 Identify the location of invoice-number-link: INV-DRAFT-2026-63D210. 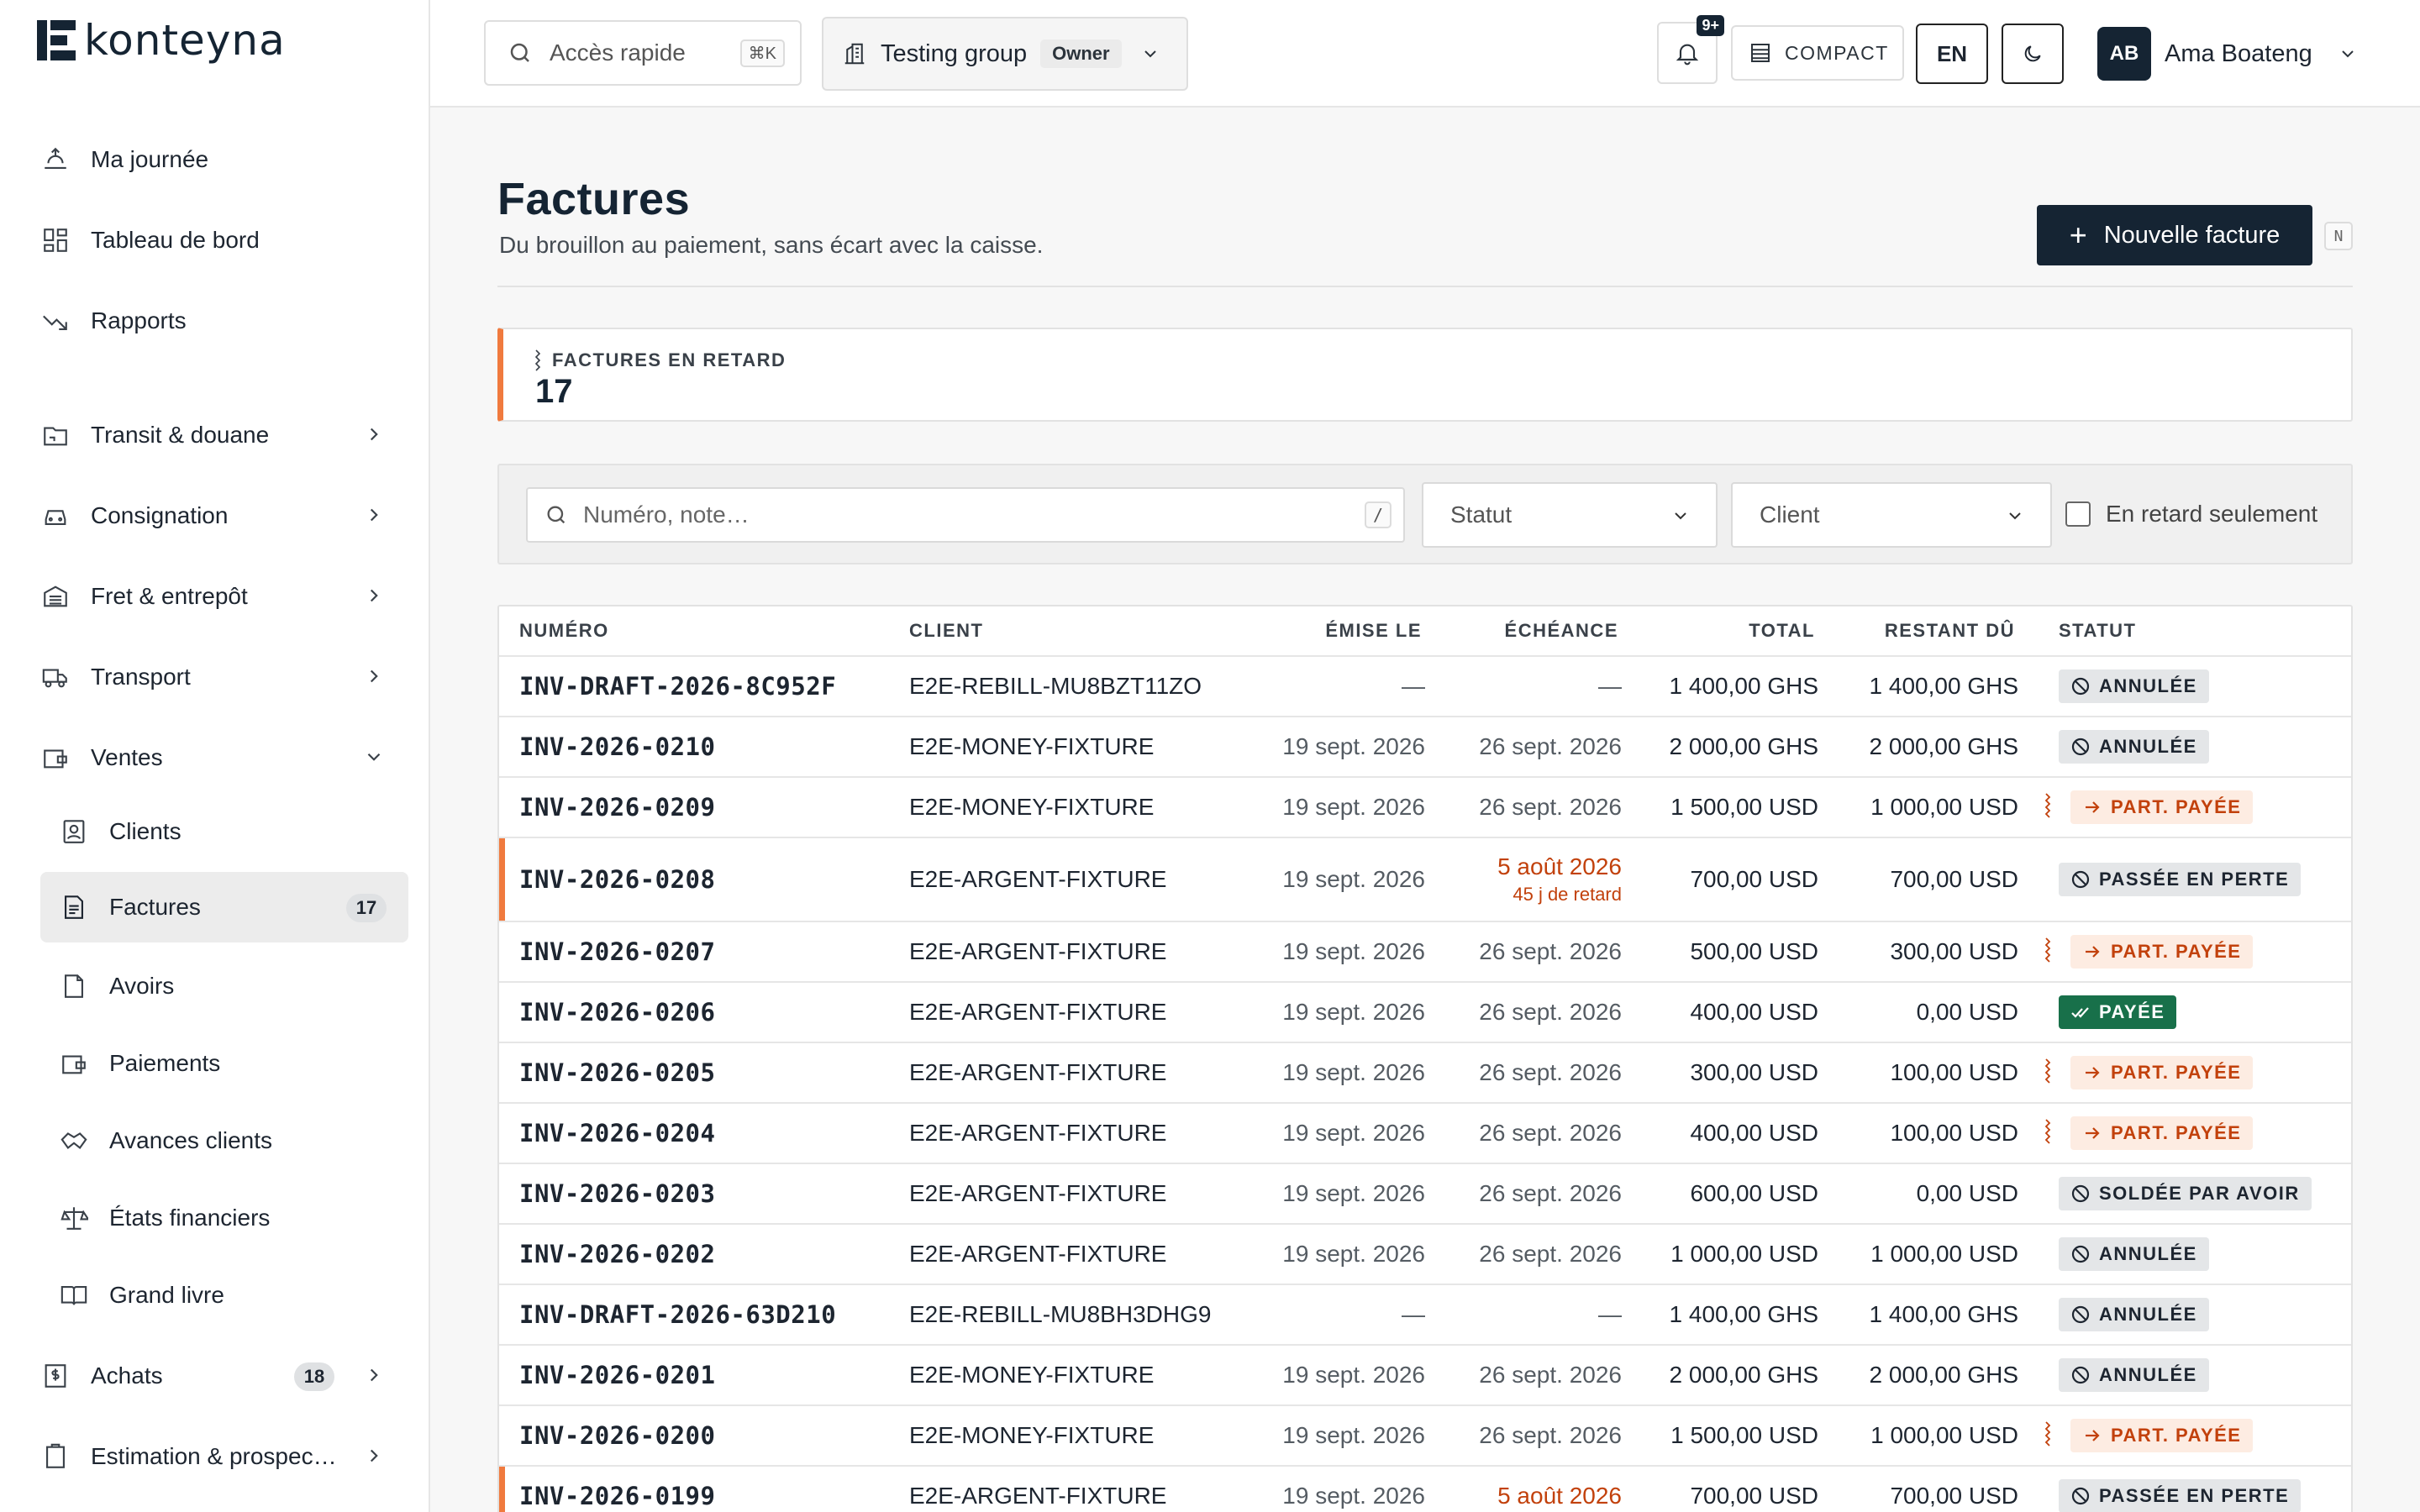
(678, 1314).